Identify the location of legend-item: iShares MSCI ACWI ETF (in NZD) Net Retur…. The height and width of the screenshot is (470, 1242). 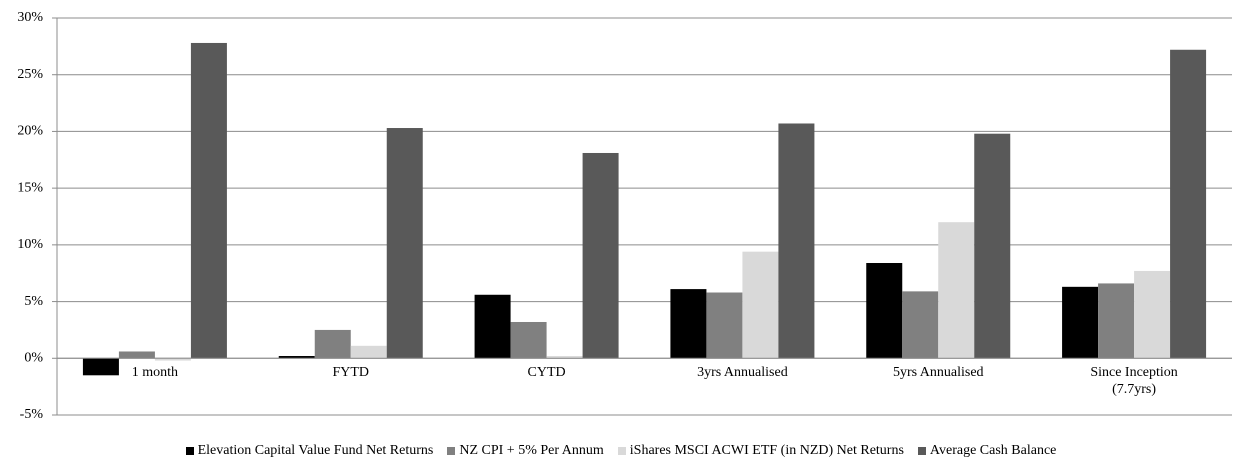
(760, 451).